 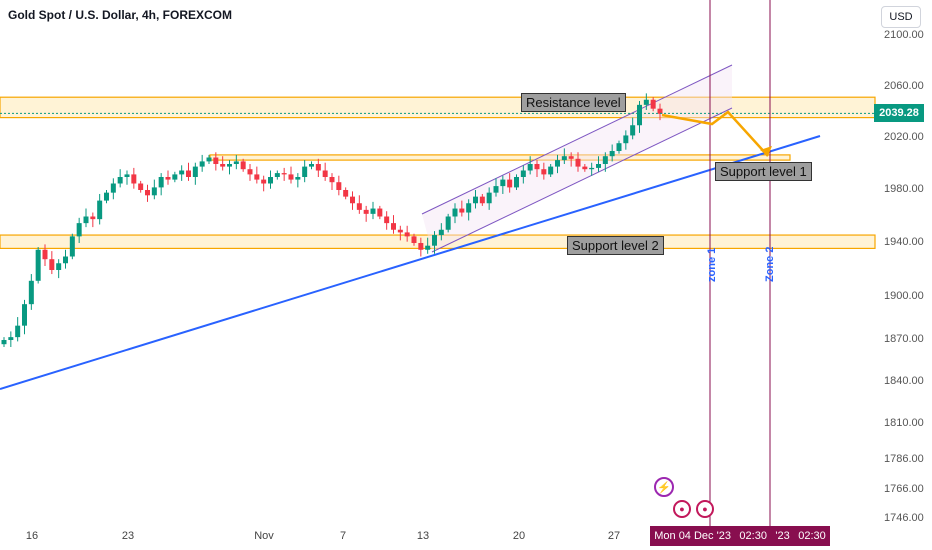 What do you see at coordinates (519, 536) in the screenshot?
I see `x-tick-label: 20` at bounding box center [519, 536].